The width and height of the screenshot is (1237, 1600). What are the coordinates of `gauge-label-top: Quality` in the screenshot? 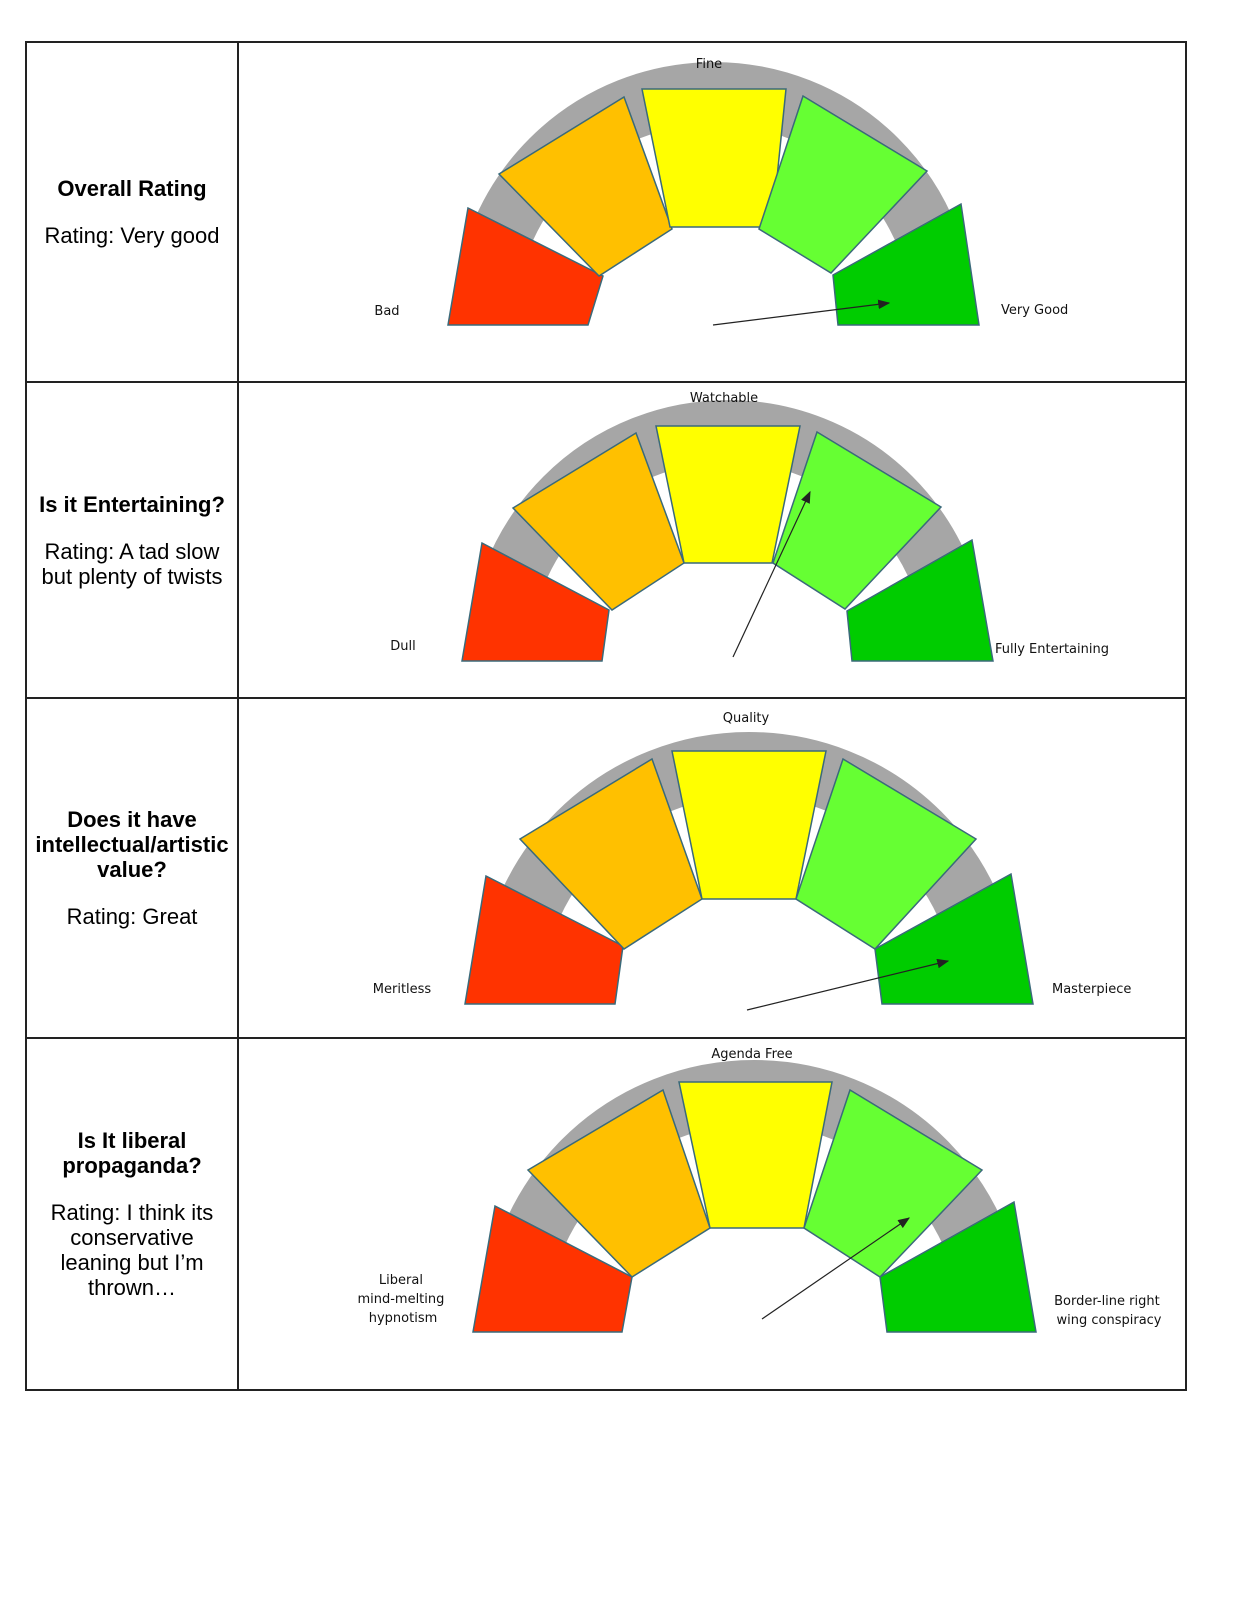 It's located at (746, 718).